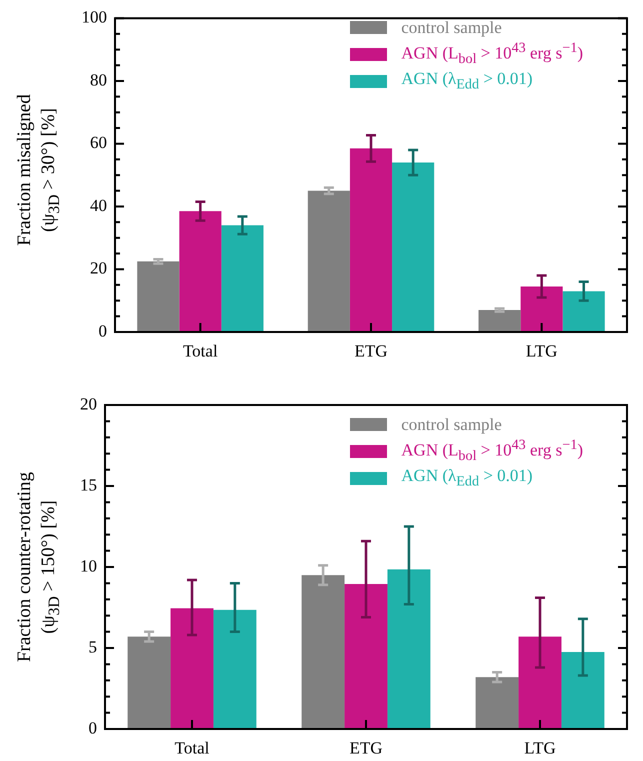  I want to click on y-tick-label: 15, so click(88, 484).